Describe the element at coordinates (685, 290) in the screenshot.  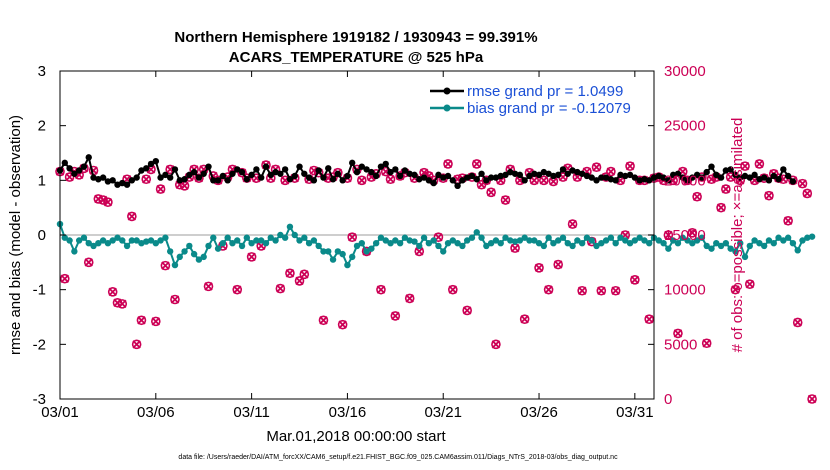
I see `y-right-tick-label: 10000` at that location.